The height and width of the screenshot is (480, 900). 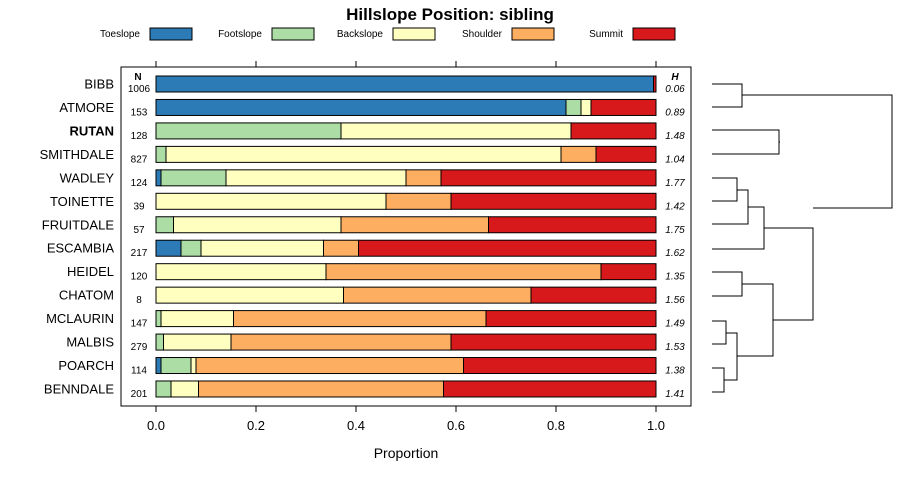 What do you see at coordinates (139, 183) in the screenshot?
I see `n-label-wadley: 124` at bounding box center [139, 183].